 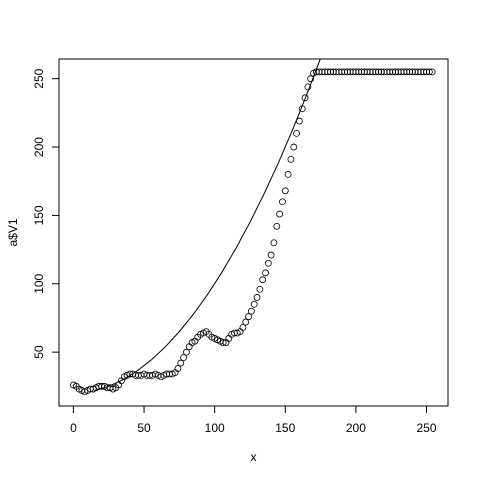 I want to click on x-tick-label: 50, so click(x=144, y=428).